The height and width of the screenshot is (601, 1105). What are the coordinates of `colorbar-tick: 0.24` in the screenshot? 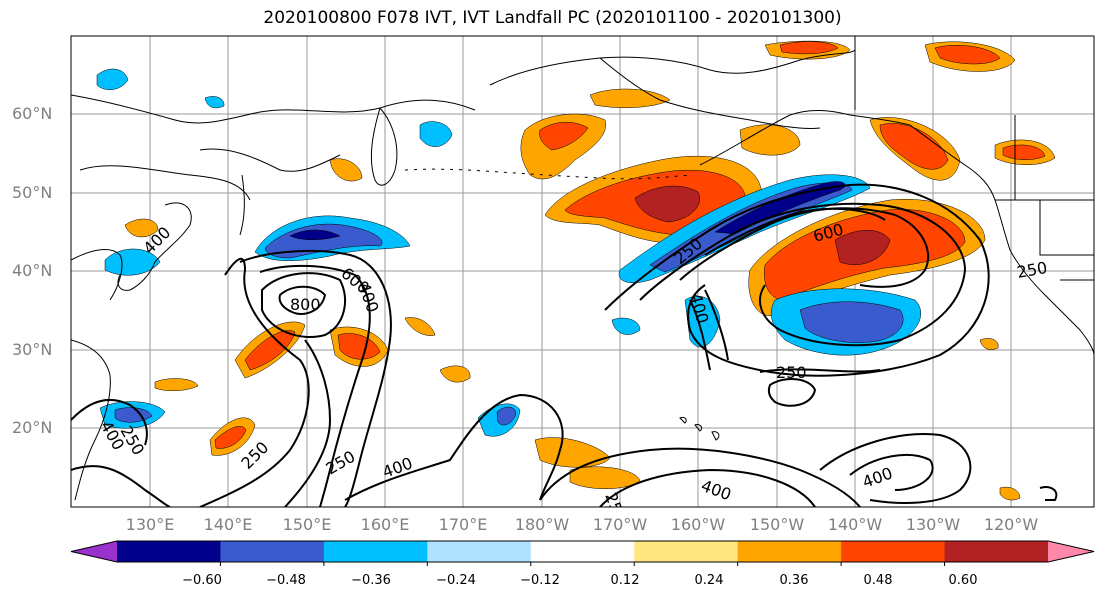 It's located at (709, 580).